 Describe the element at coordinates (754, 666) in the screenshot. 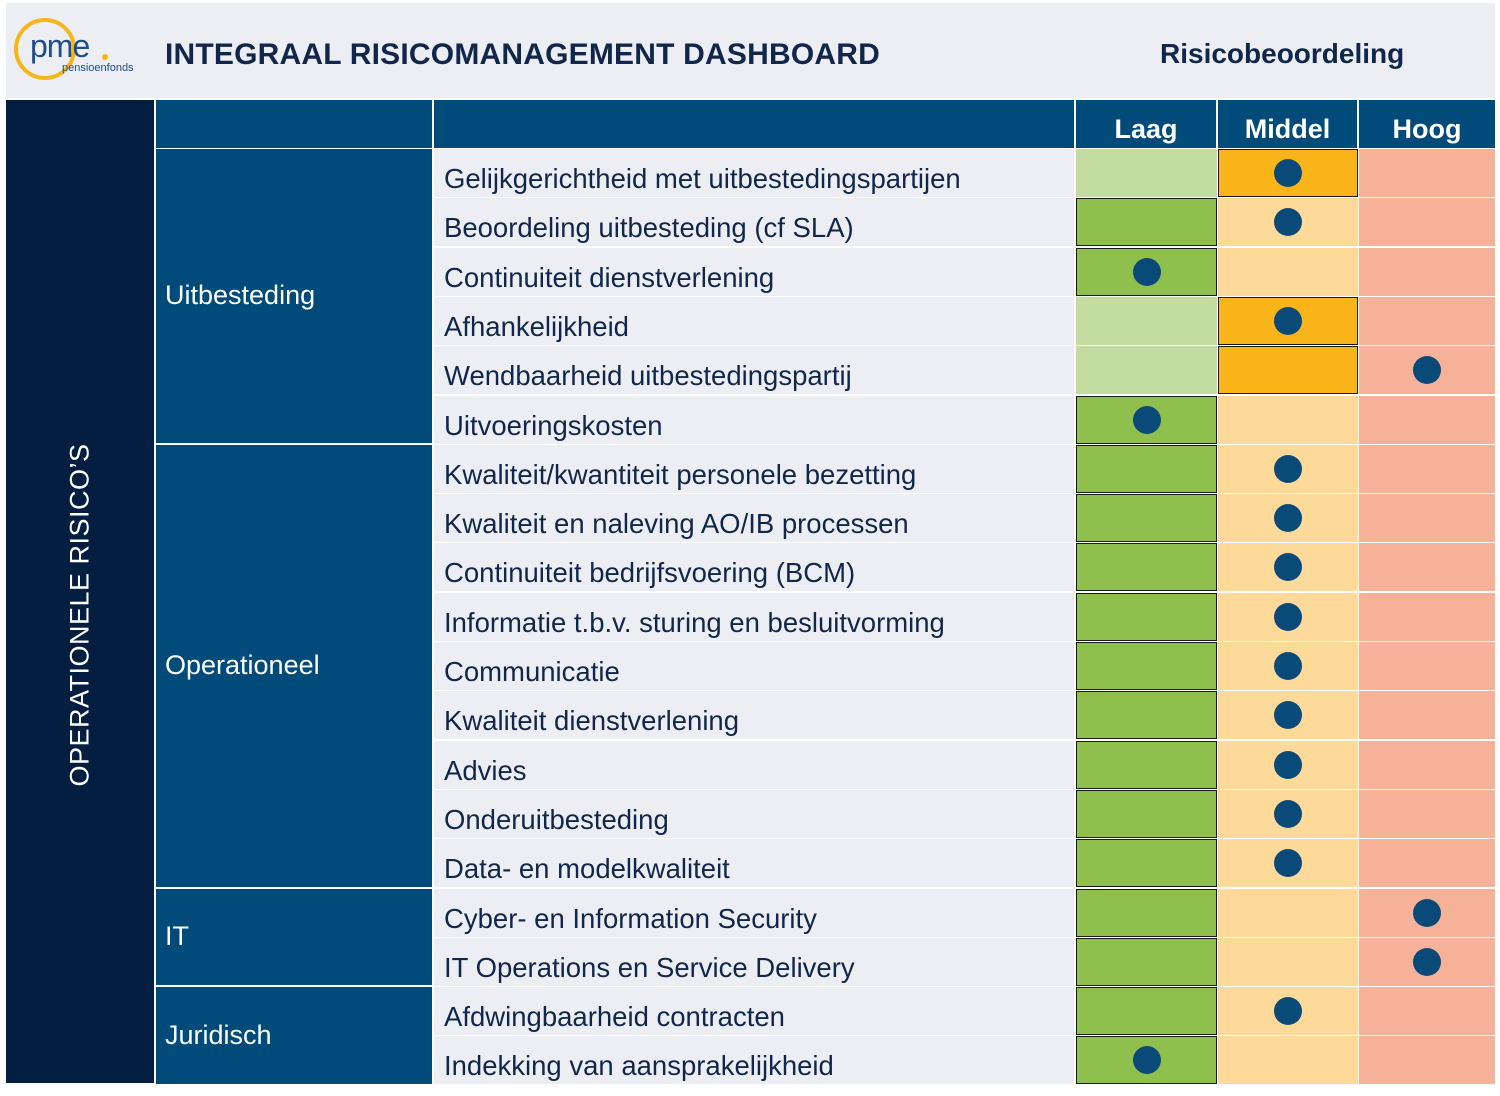

I see `risk-row-label: Communicatie` at that location.